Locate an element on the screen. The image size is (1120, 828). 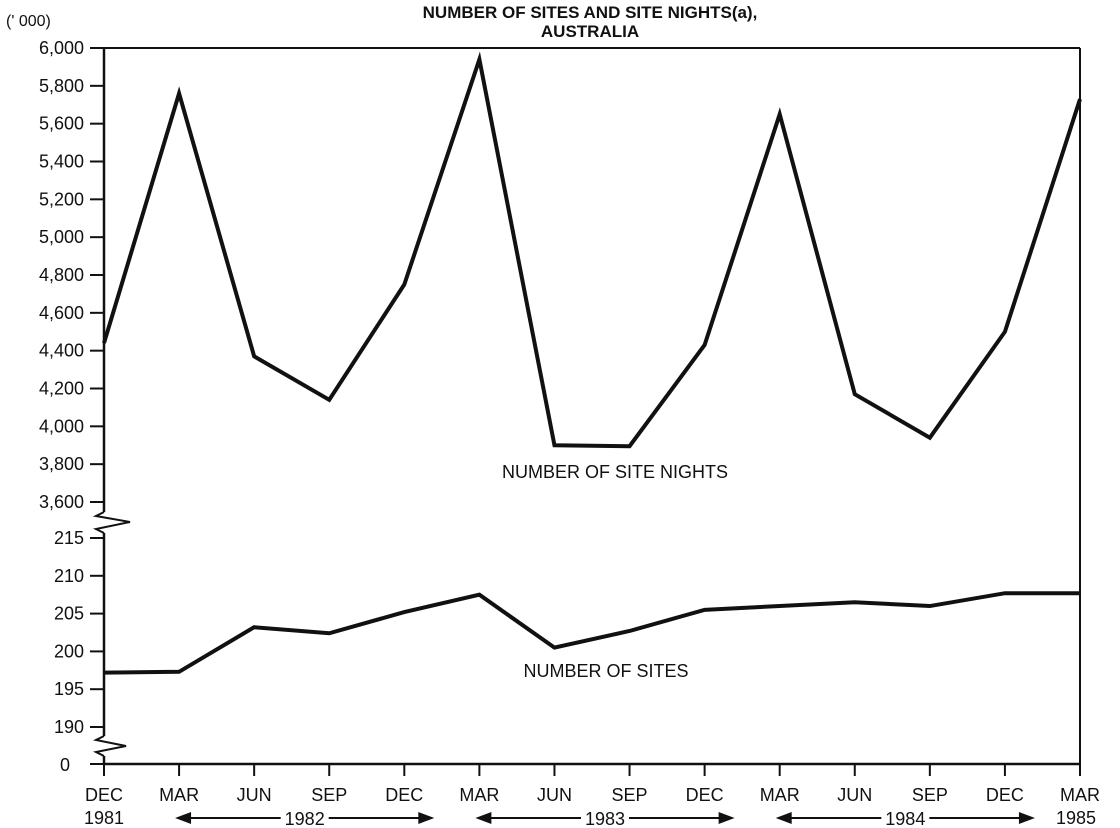
year-span-label: 1982 is located at coordinates (305, 818).